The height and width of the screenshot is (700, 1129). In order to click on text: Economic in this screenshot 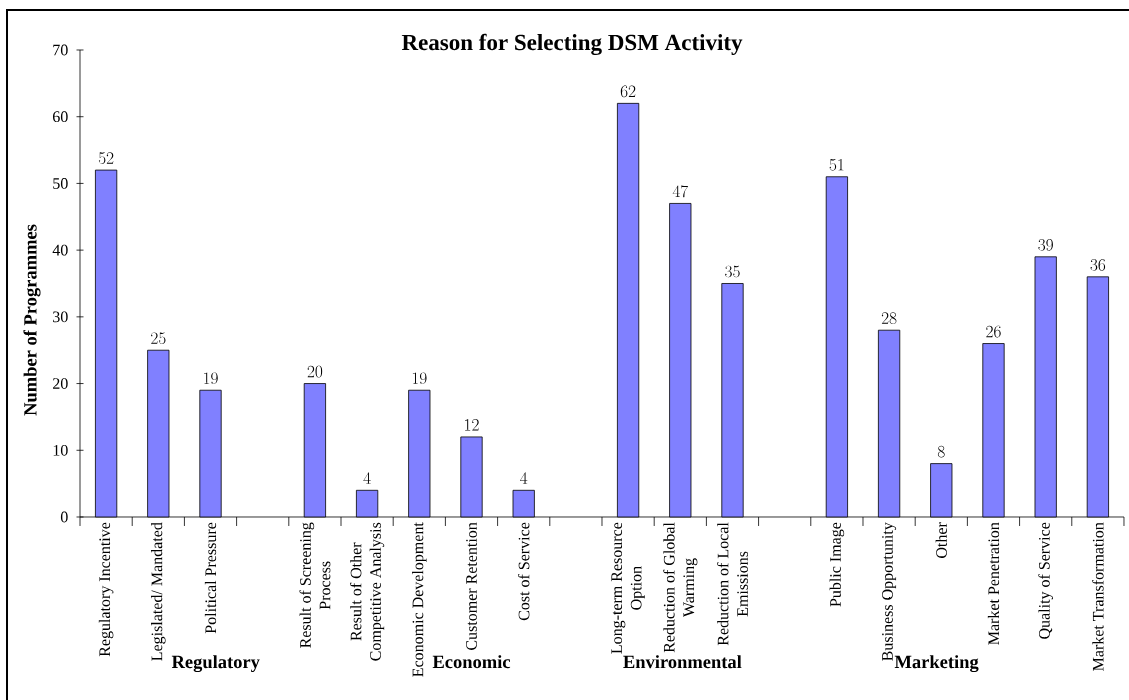, I will do `click(471, 662)`.